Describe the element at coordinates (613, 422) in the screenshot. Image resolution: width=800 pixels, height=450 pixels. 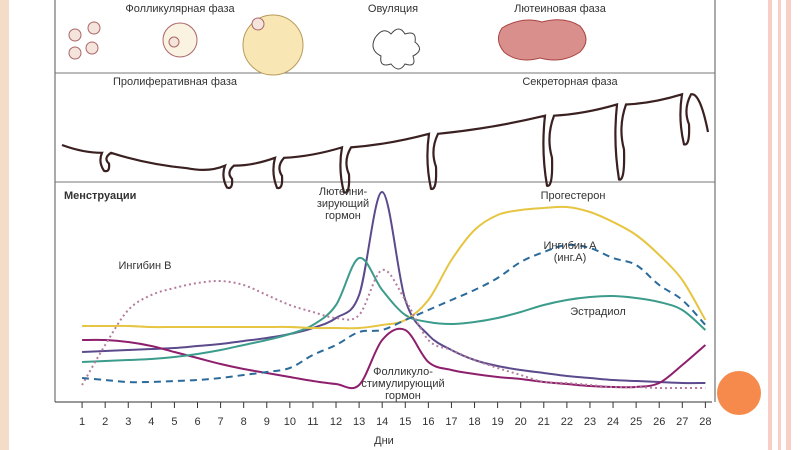
I see `x-tick-label: 24` at that location.